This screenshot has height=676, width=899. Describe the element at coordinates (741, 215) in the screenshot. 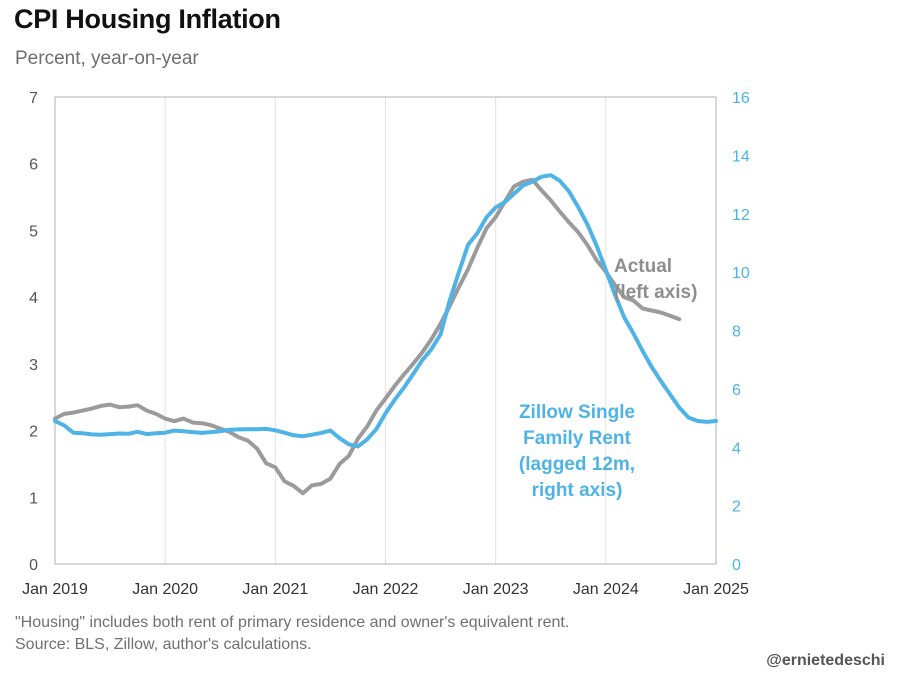

I see `y-right-tick-label: 12` at that location.